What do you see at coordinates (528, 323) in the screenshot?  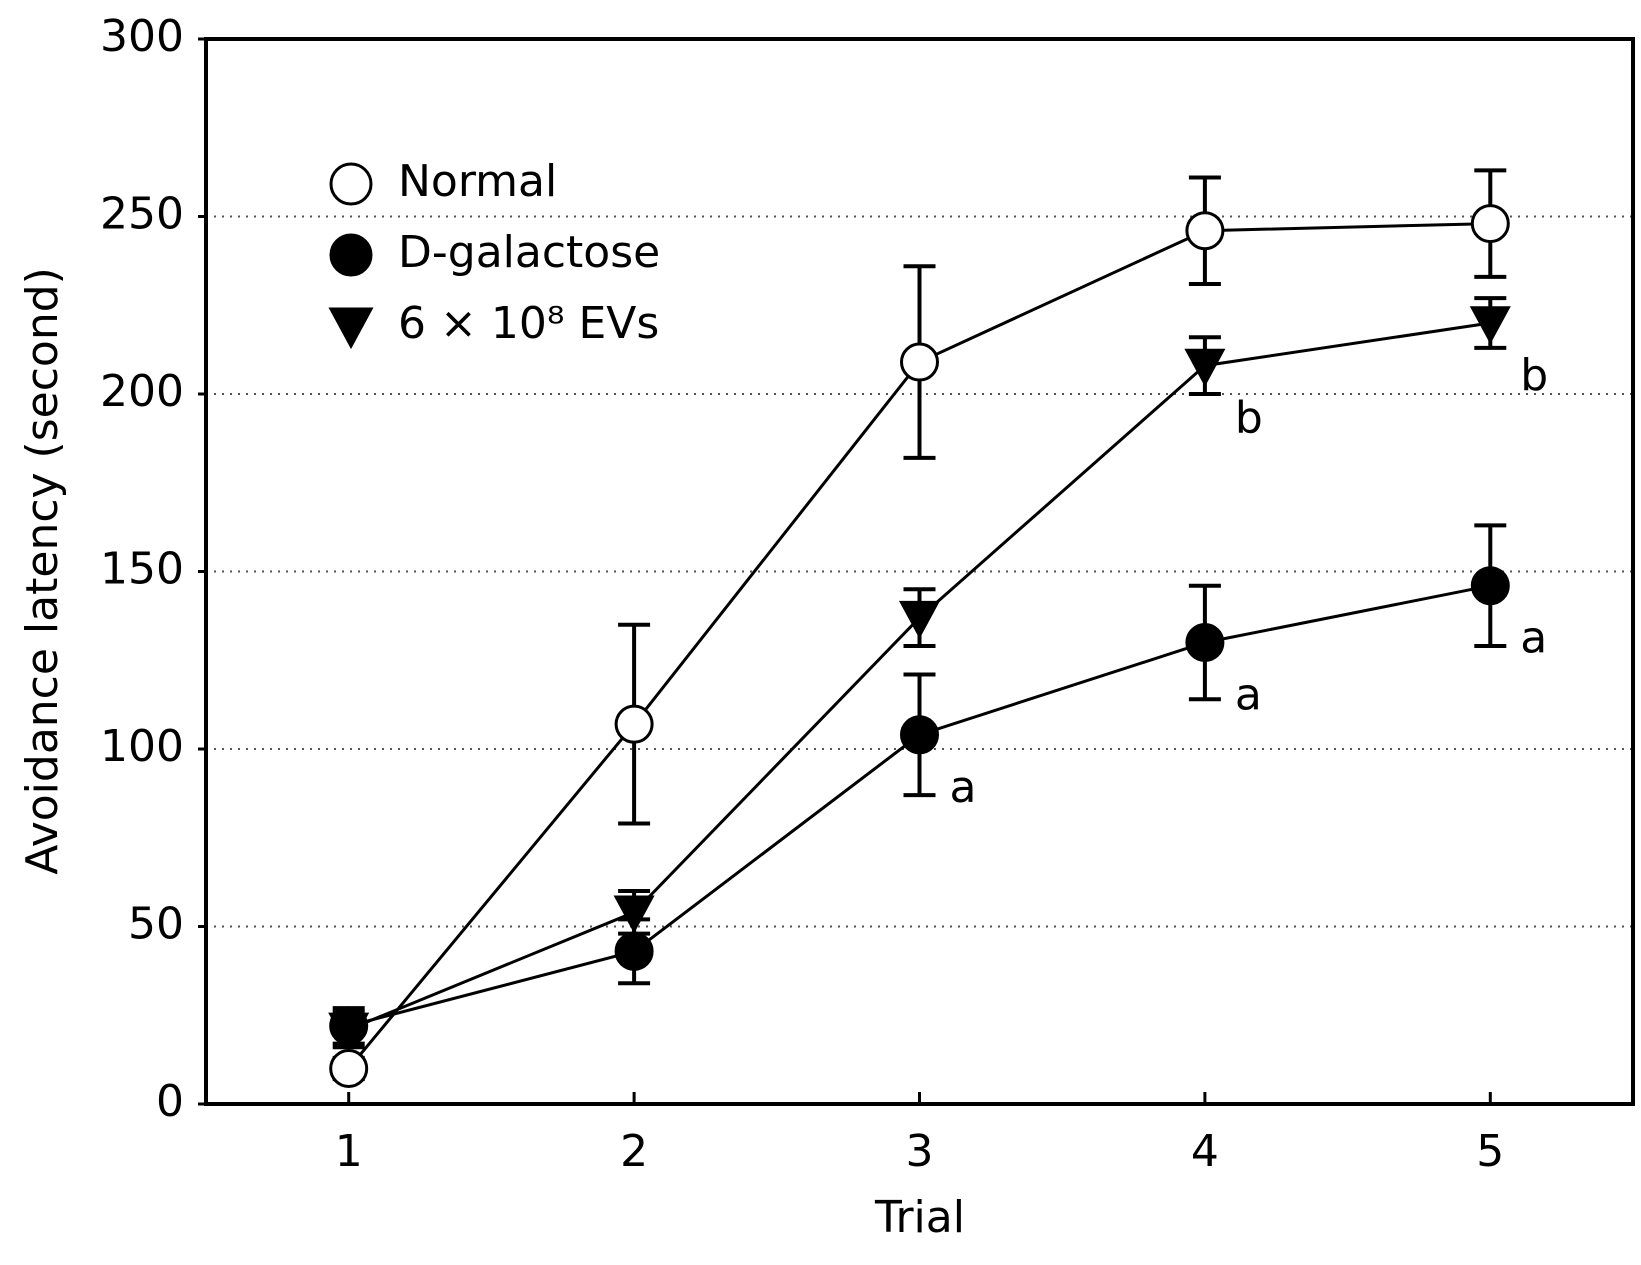 I see `legend-label: 6 × 10⁸ EVs` at bounding box center [528, 323].